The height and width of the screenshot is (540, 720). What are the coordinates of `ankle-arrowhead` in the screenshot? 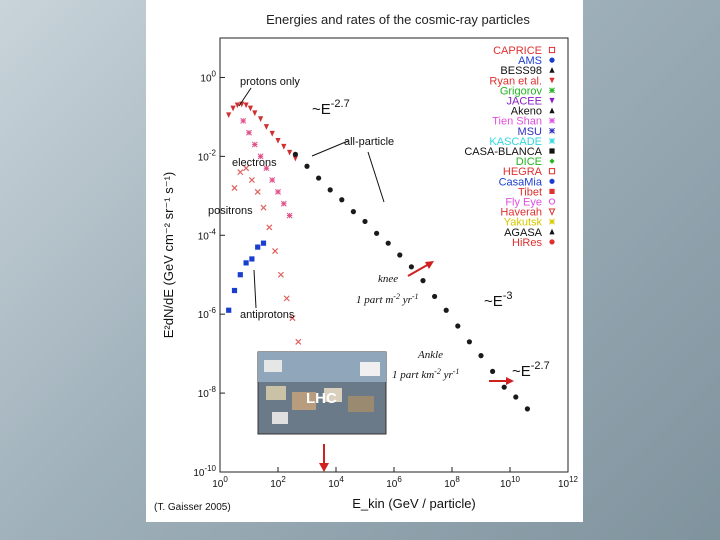 It's located at (510, 381).